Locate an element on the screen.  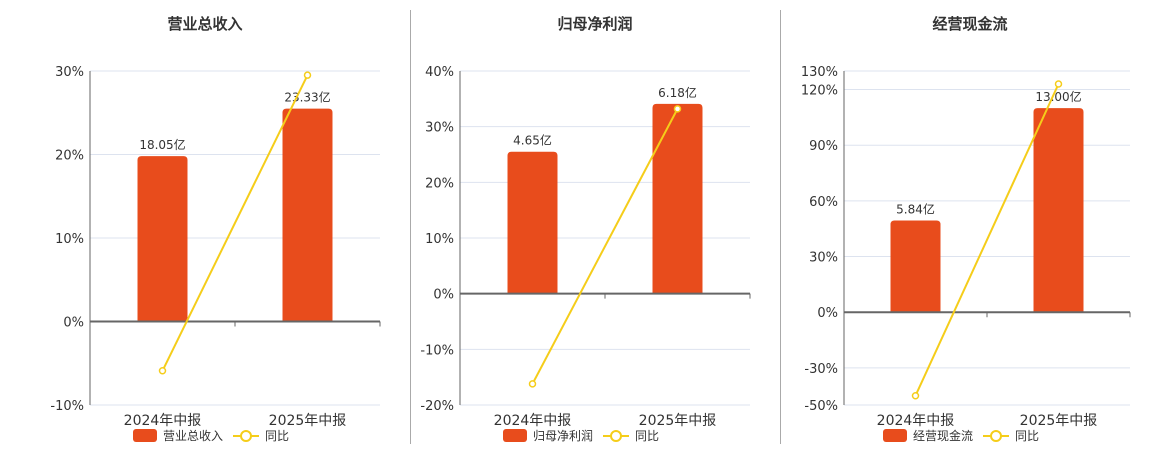
y-tick-label: 60% is located at coordinates (823, 202).